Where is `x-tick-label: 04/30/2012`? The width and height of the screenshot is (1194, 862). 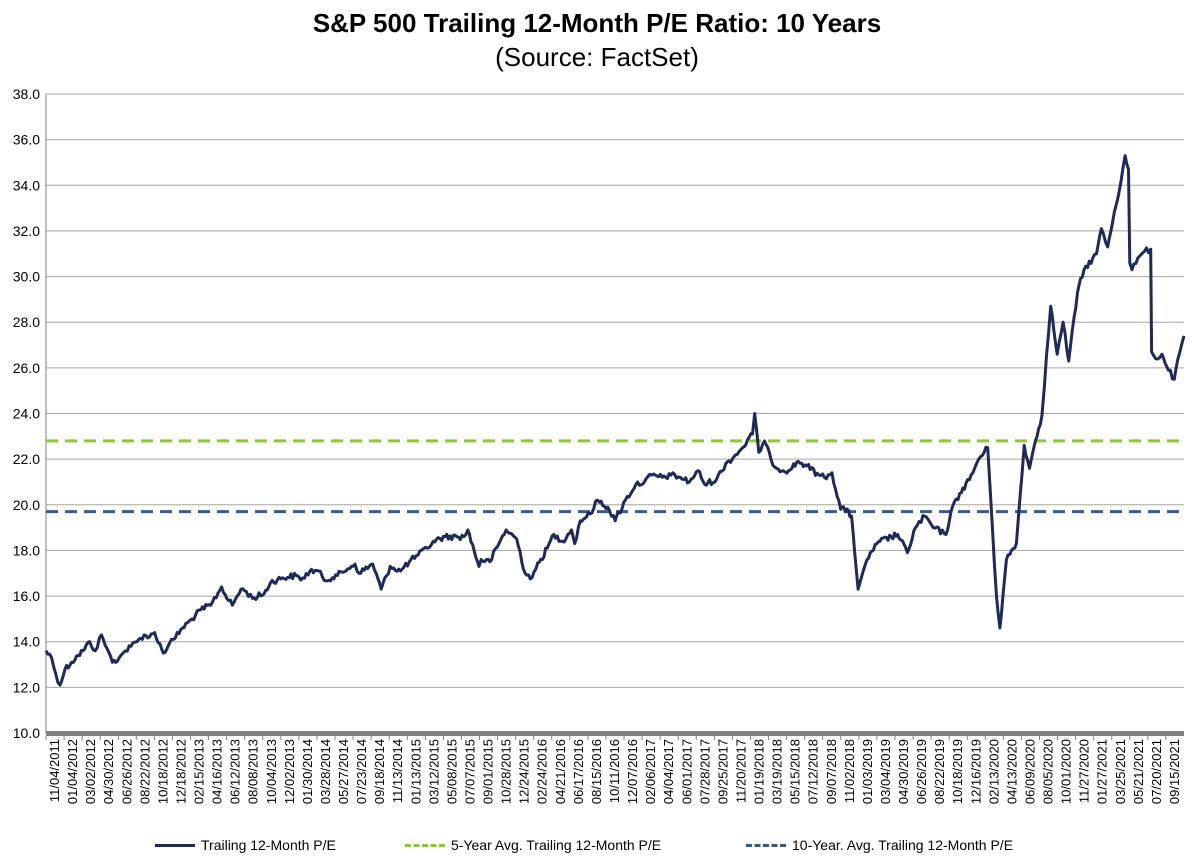 x-tick-label: 04/30/2012 is located at coordinates (108, 771).